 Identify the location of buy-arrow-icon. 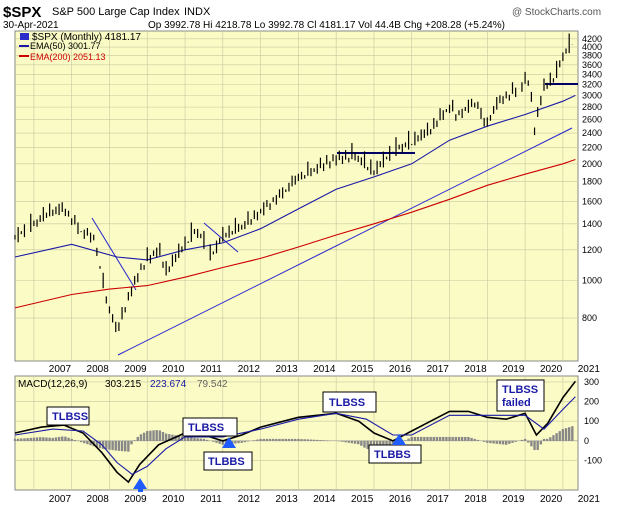
(399, 439).